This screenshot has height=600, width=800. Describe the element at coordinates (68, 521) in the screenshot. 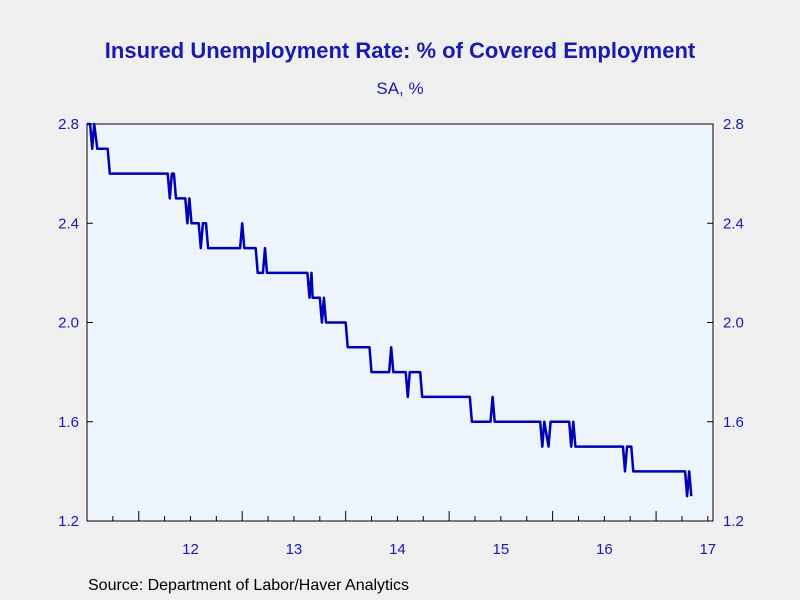

I see `y-tick-label-left: 1.2` at that location.